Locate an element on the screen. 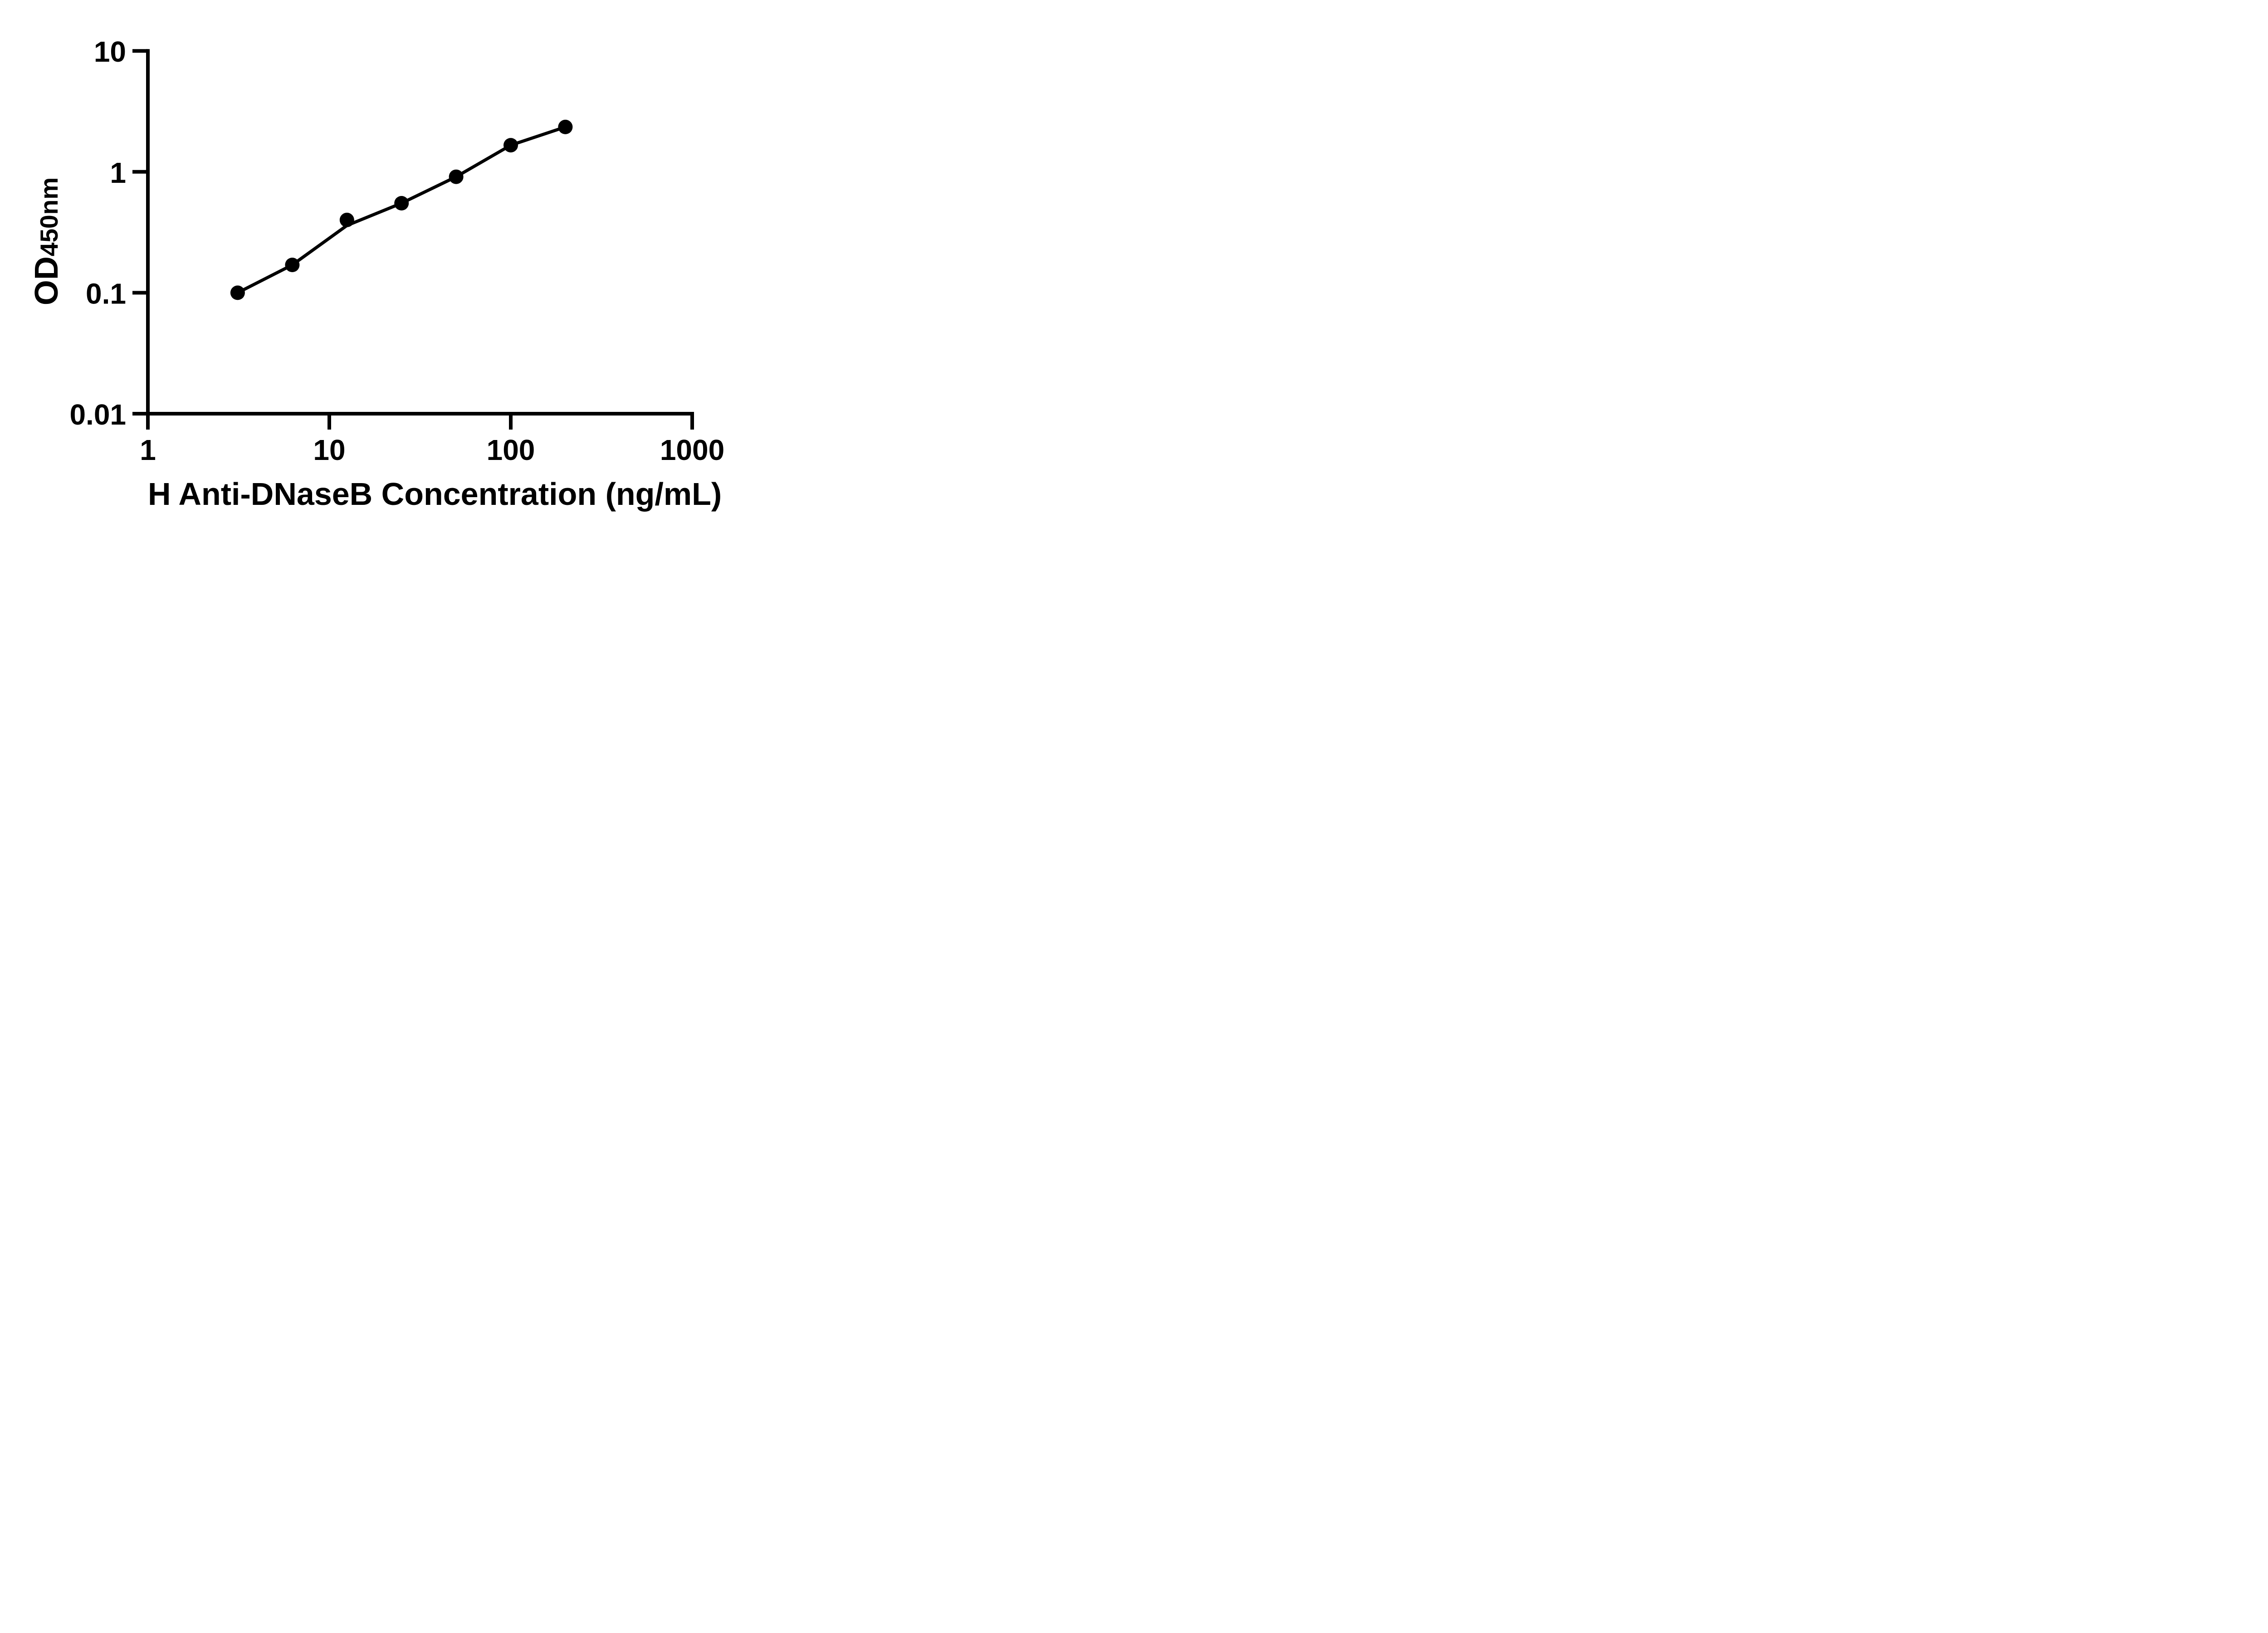 The image size is (2268, 1633). data-point-6.25 is located at coordinates (292, 265).